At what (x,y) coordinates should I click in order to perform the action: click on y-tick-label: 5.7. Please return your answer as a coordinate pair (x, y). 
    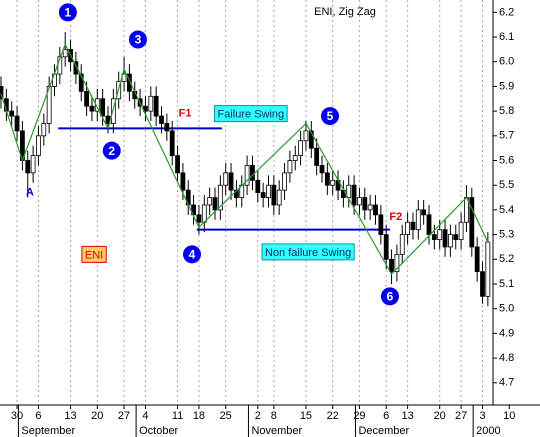
    Looking at the image, I should click on (506, 136).